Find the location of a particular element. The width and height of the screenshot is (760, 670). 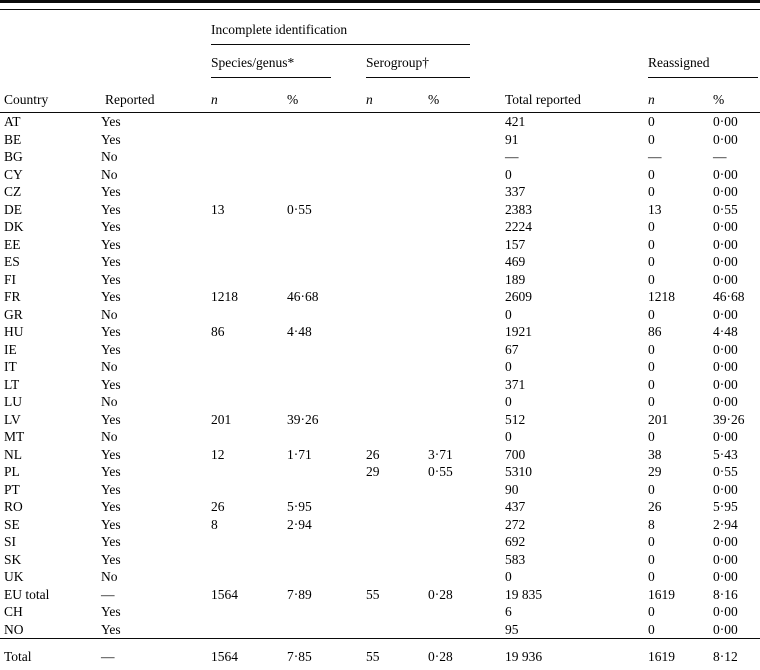

cell-reported: — is located at coordinates (108, 594).